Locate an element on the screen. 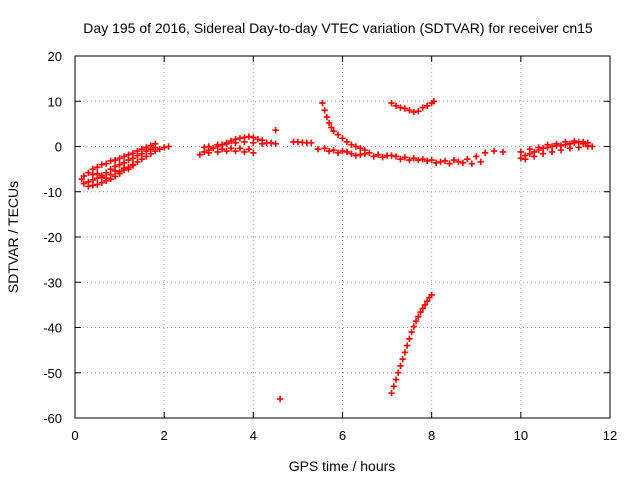 The height and width of the screenshot is (480, 640). y-tick-label: -60 is located at coordinates (52, 418).